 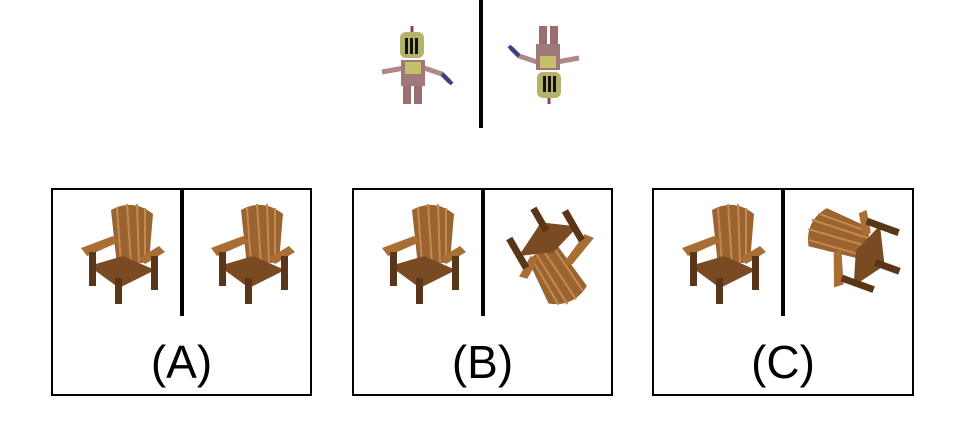 What do you see at coordinates (783, 253) in the screenshot?
I see `option-c-divider` at bounding box center [783, 253].